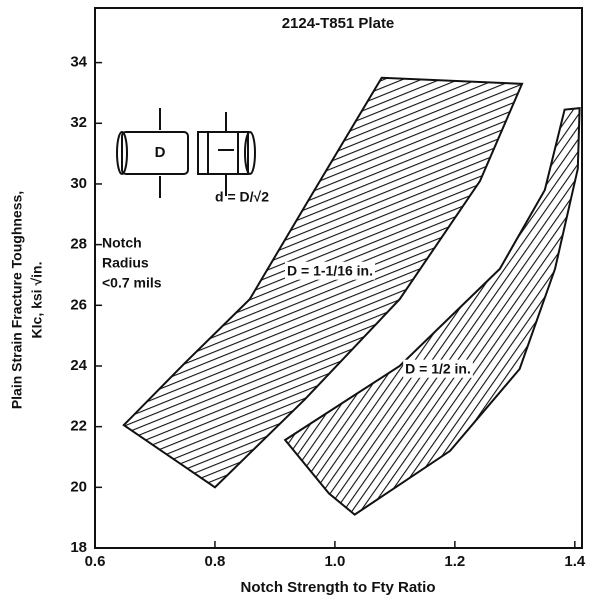 The image size is (589, 603). Describe the element at coordinates (334, 561) in the screenshot. I see `x-tick-label: 1.0` at that location.